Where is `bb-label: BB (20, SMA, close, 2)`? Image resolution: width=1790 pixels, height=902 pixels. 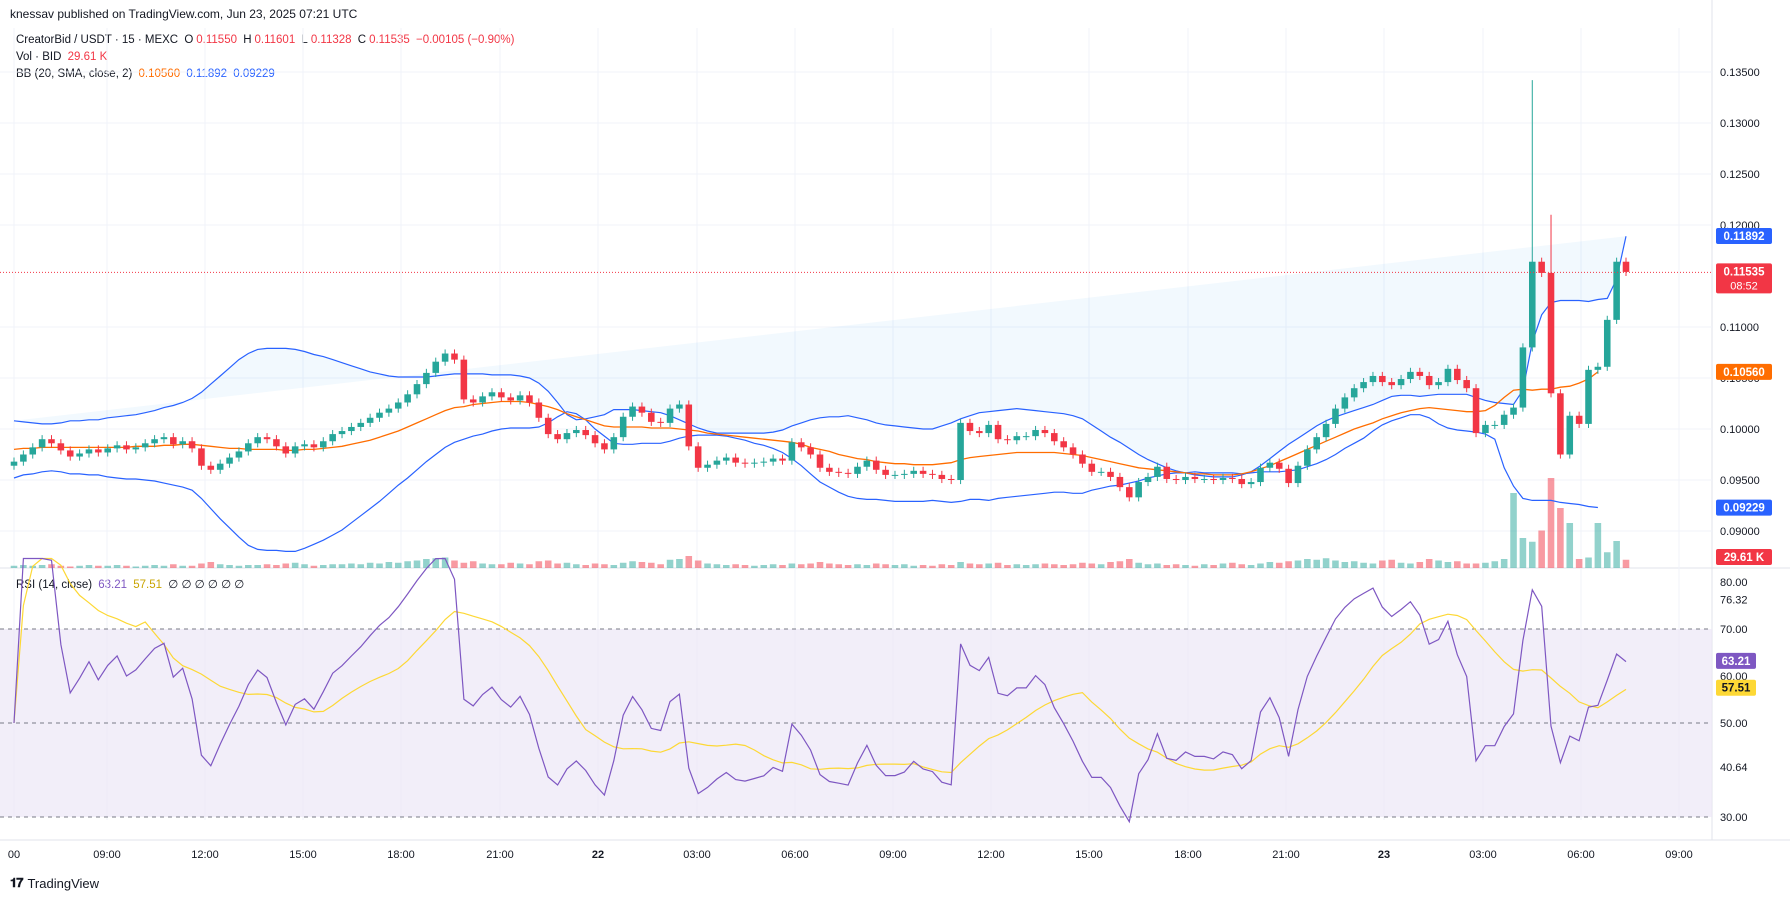
bb-label: BB (20, SMA, close, 2) is located at coordinates (74, 74).